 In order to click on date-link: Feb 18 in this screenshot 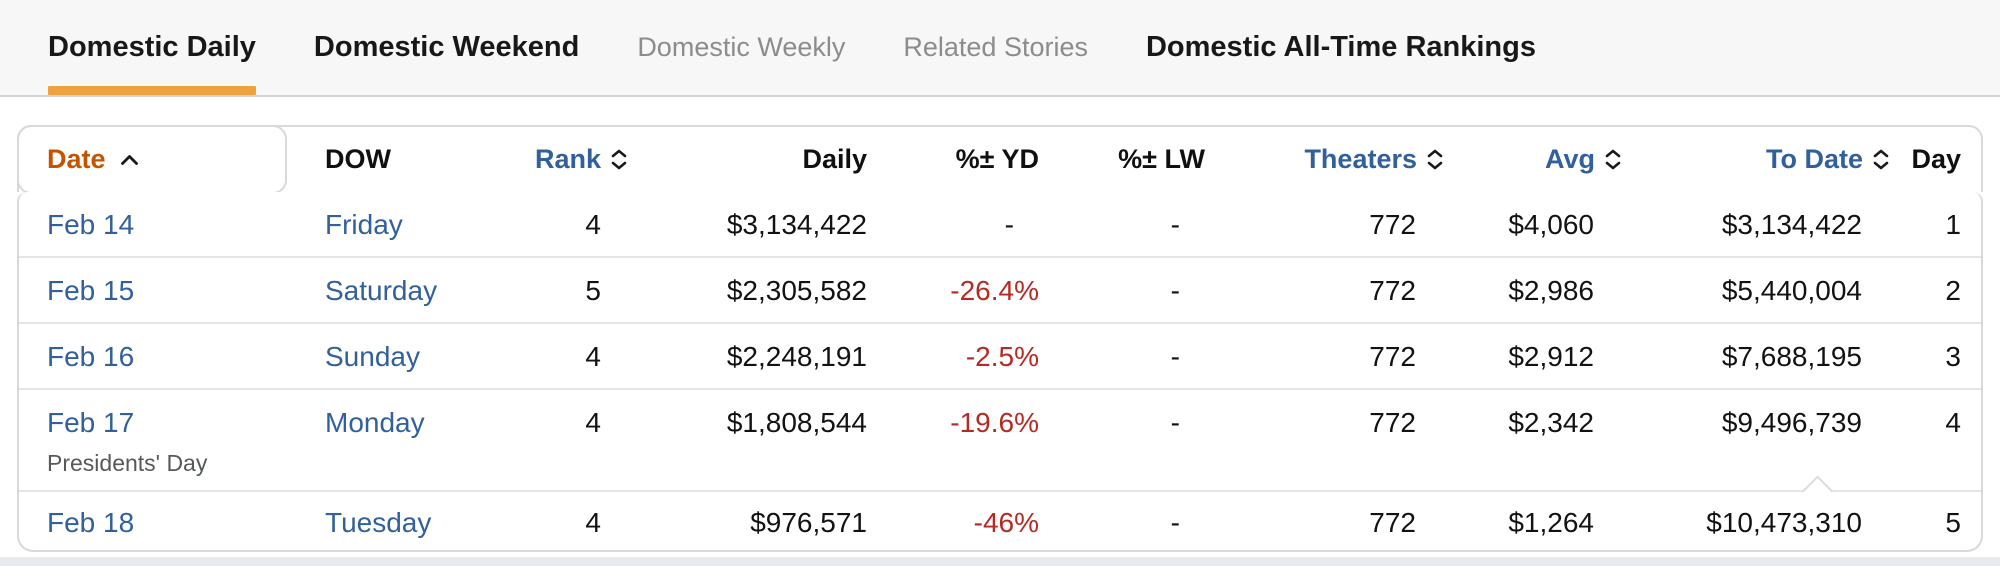, I will do `click(91, 522)`.